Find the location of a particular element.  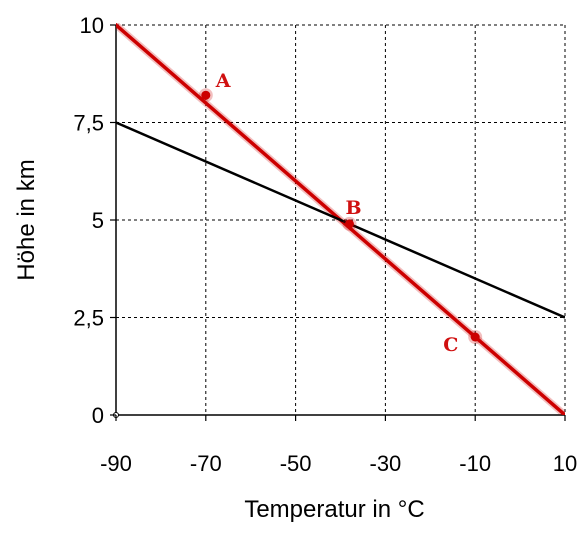

y-tick-label: 10 is located at coordinates (92, 25).